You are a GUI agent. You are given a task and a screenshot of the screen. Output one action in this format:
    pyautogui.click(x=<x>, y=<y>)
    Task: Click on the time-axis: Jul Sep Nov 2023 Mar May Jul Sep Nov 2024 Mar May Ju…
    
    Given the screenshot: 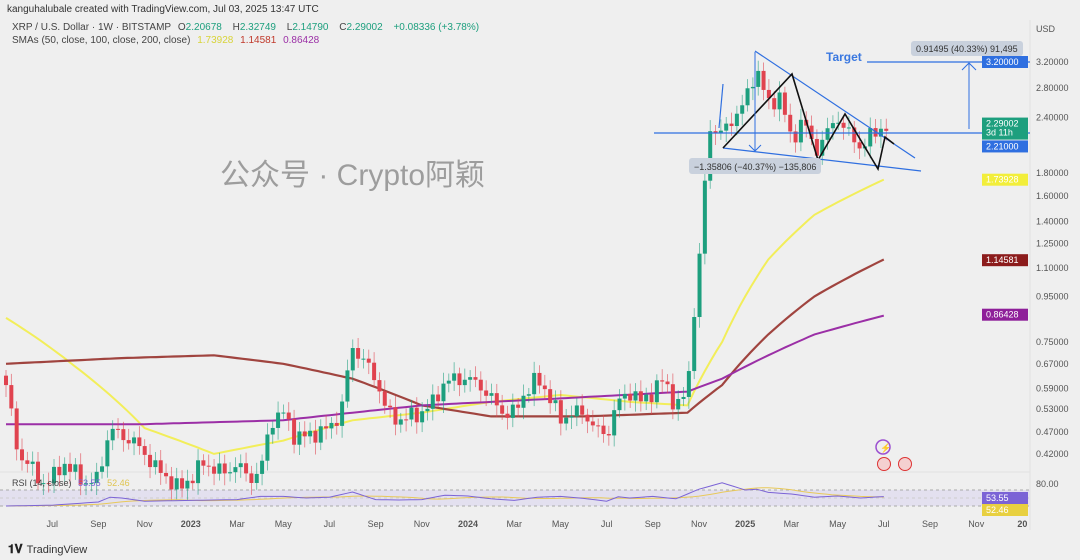 What is the action you would take?
    pyautogui.click(x=536, y=524)
    